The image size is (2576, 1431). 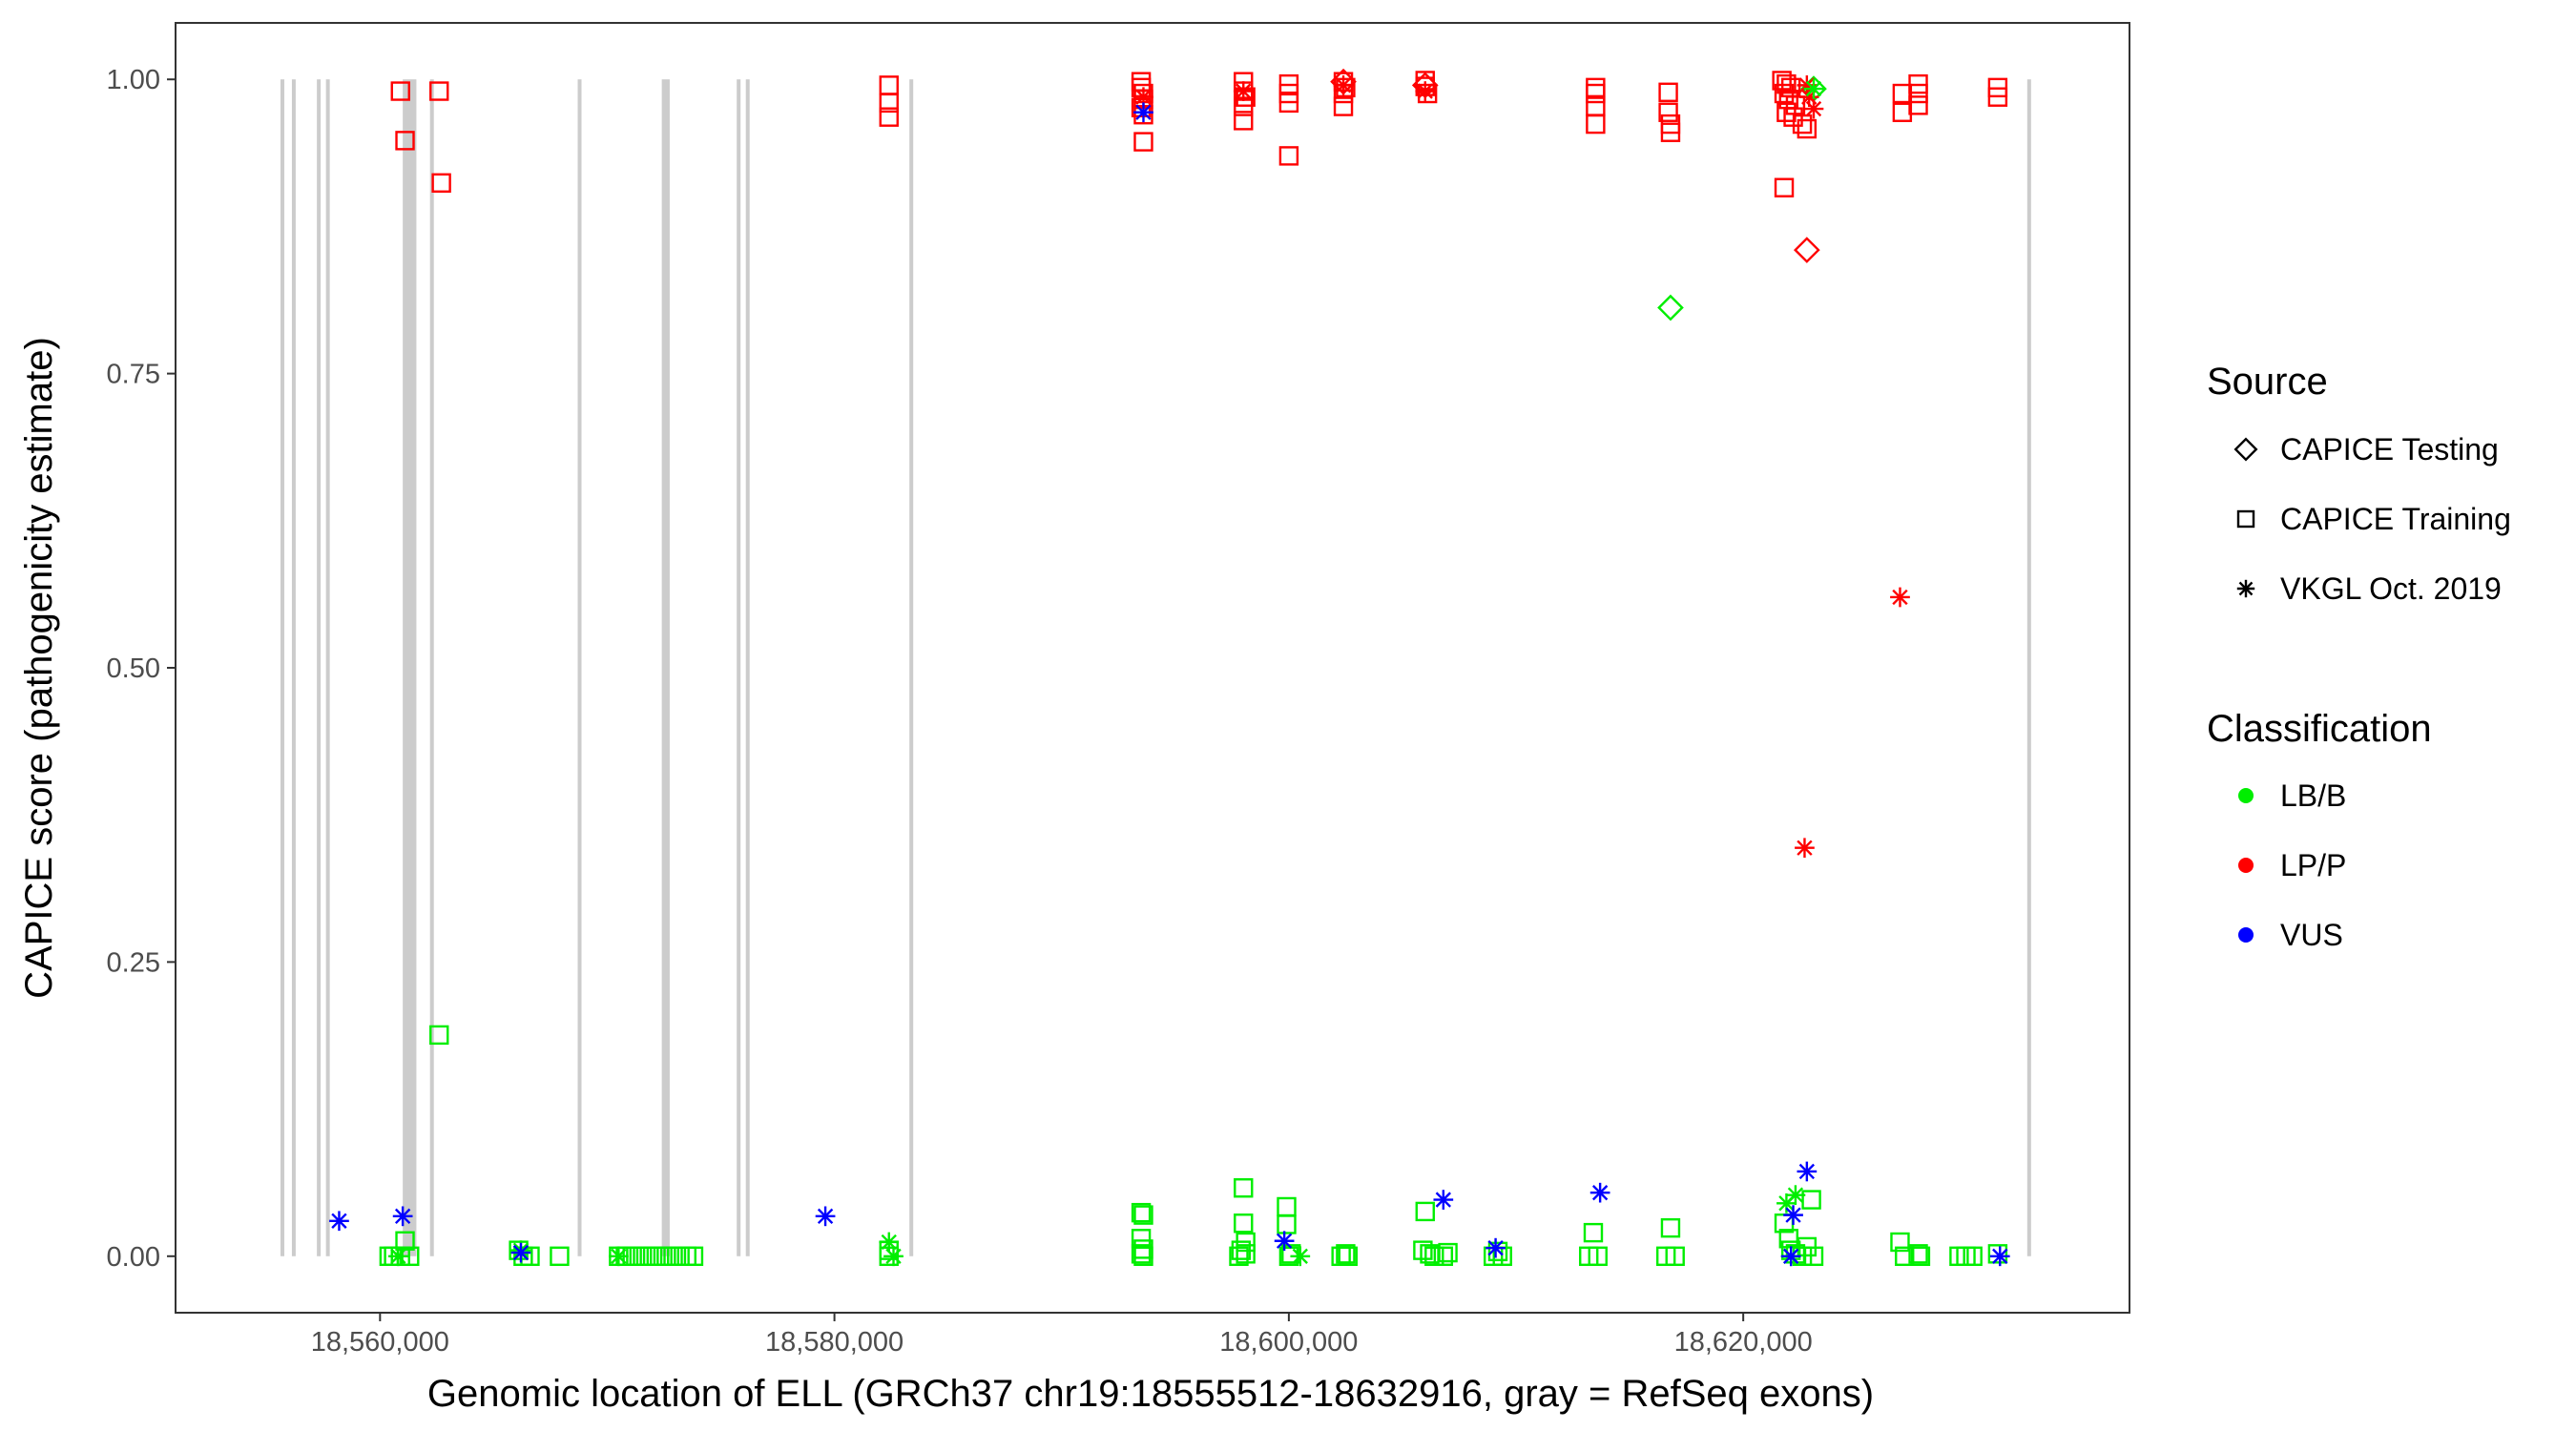 I want to click on y-tick-label: 0.75, so click(x=133, y=375).